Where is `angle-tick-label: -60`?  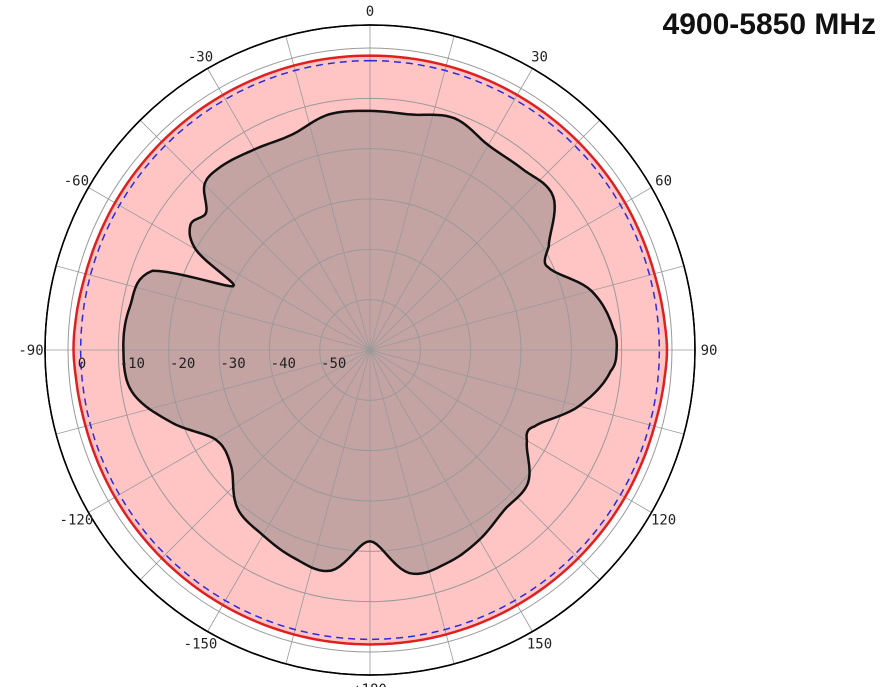
angle-tick-label: -60 is located at coordinates (76, 182).